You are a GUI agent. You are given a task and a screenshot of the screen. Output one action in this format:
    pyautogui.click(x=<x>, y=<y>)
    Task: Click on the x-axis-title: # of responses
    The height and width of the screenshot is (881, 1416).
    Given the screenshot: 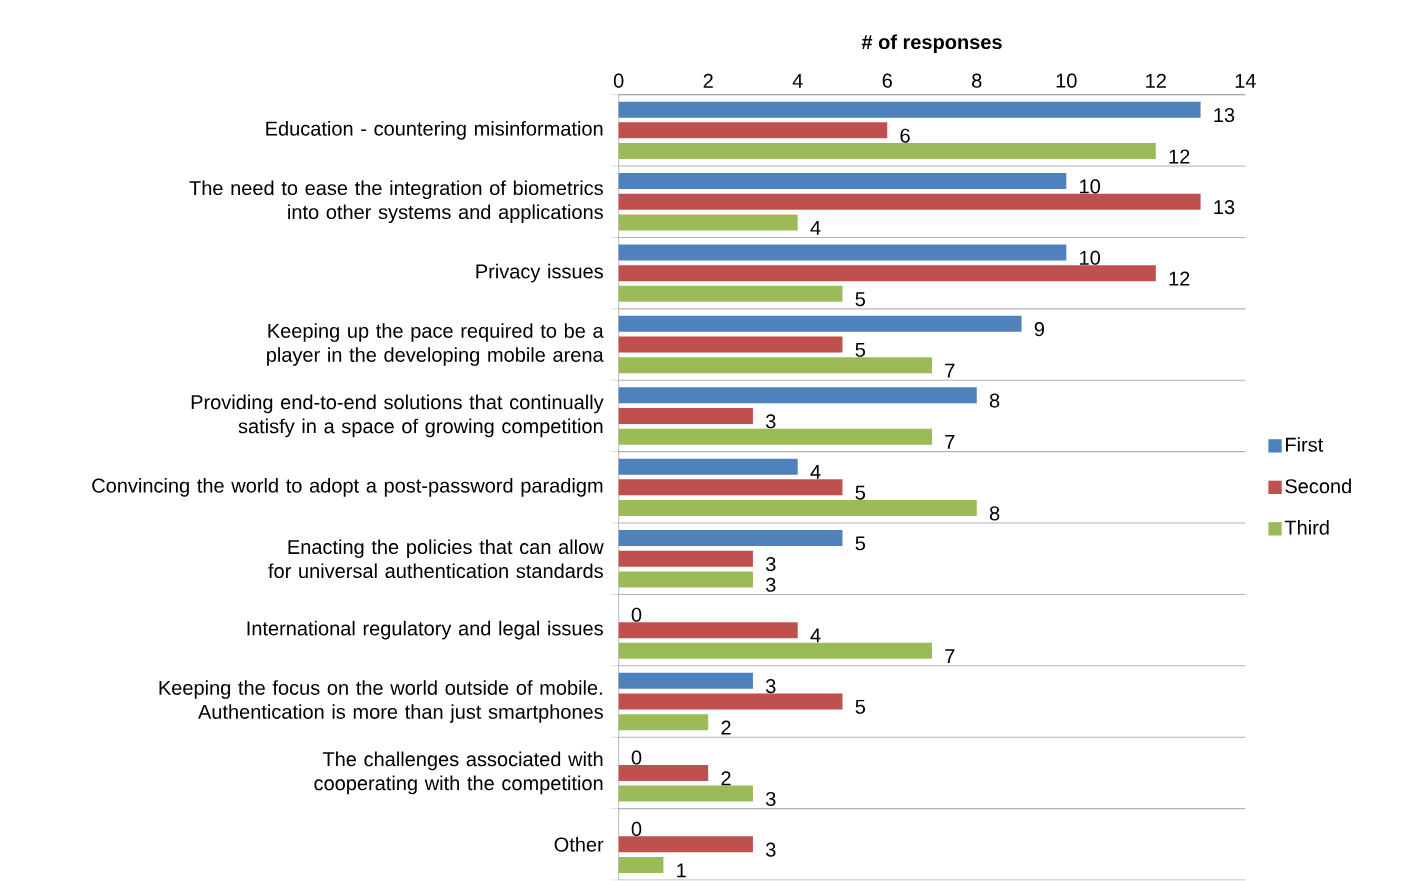 What is the action you would take?
    pyautogui.click(x=931, y=44)
    